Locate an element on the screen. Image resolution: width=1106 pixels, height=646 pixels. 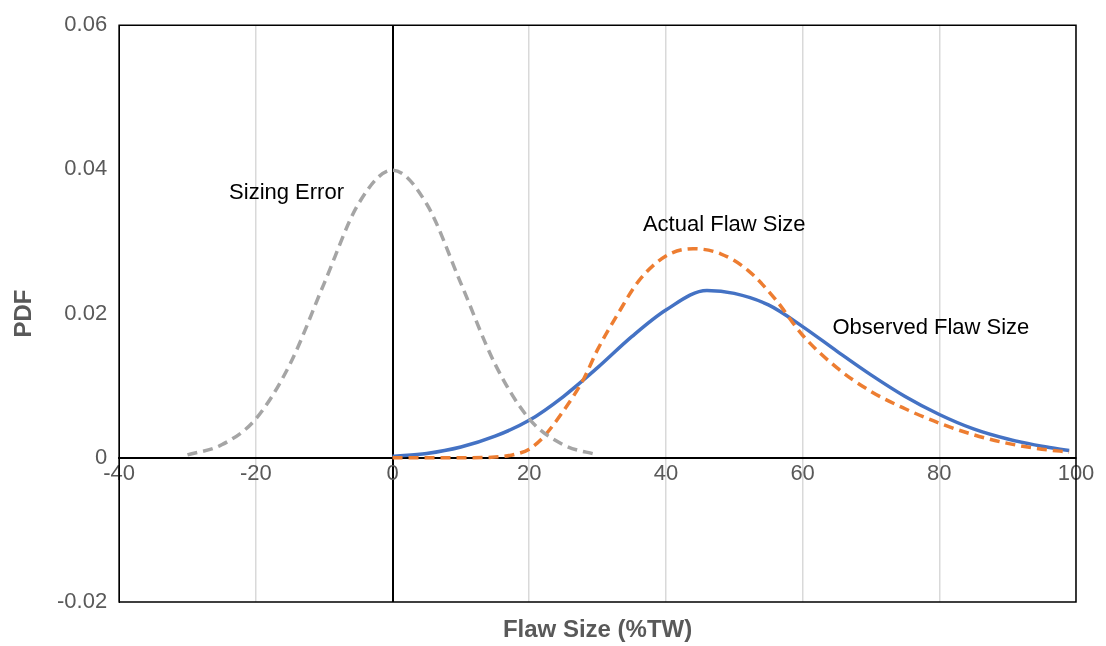
x-tick-label: 20 is located at coordinates (529, 473).